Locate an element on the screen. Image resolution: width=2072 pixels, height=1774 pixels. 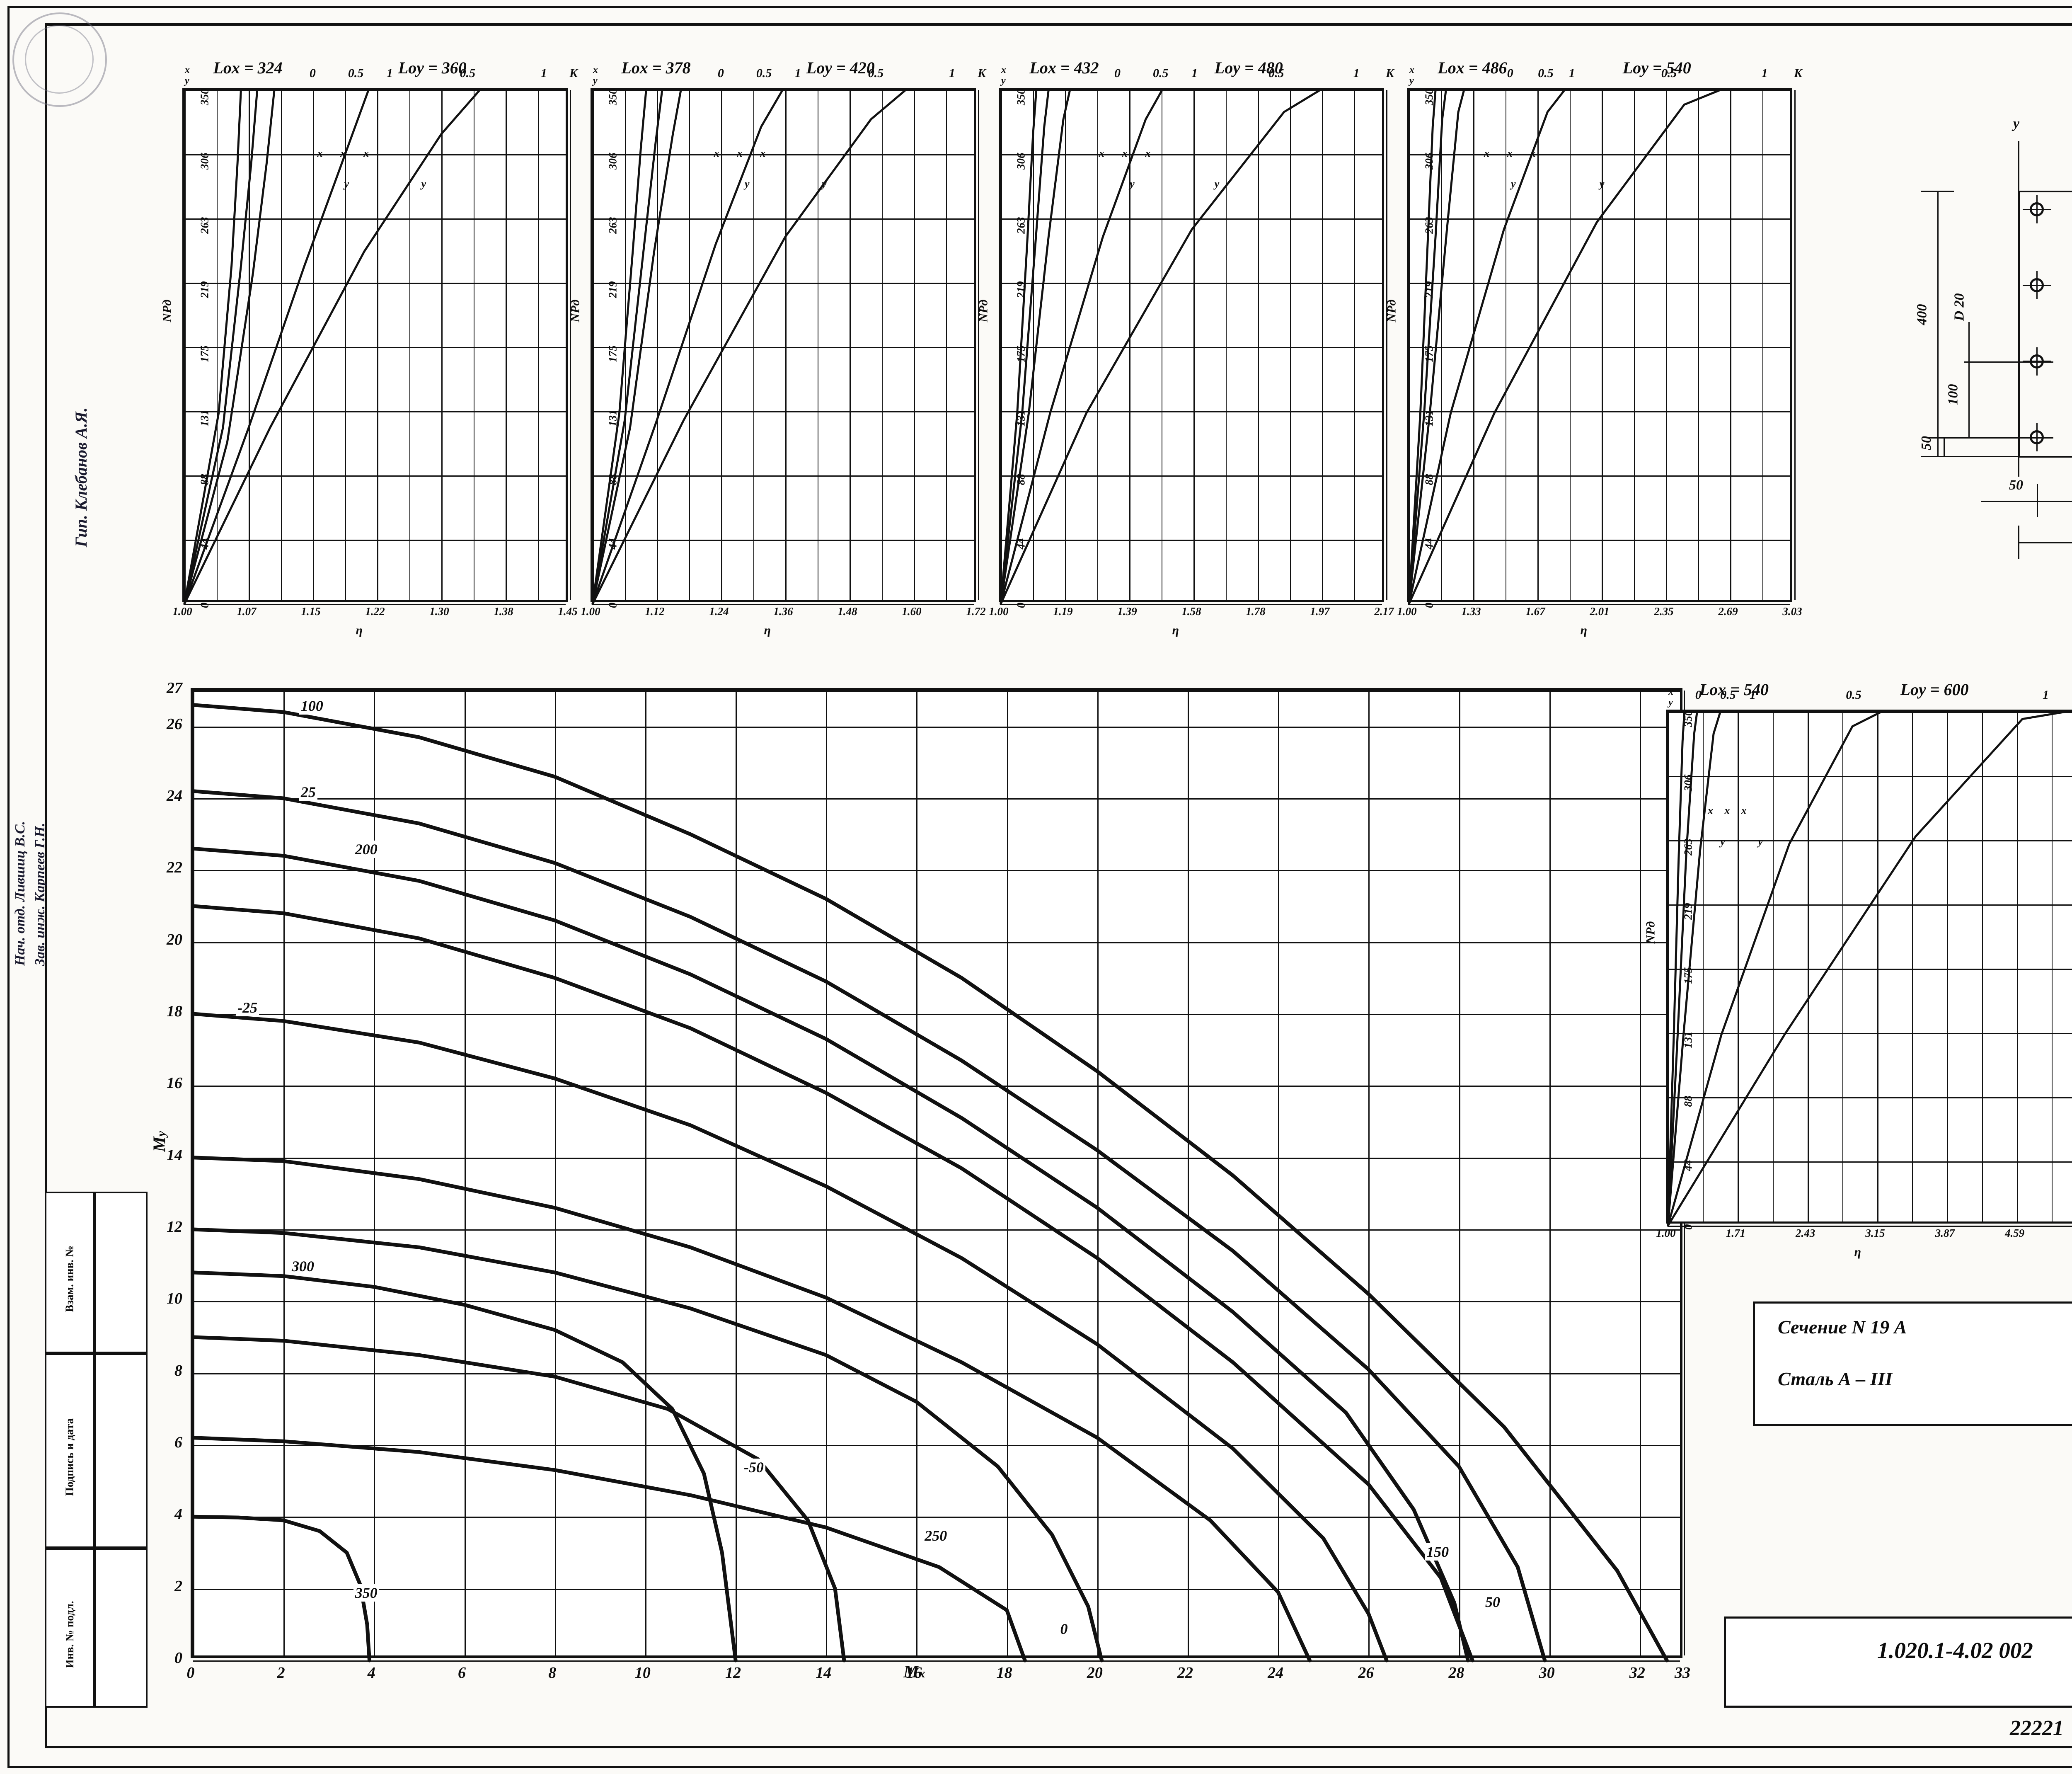
mini-chart-ytick: 263 is located at coordinates (1688, 847).